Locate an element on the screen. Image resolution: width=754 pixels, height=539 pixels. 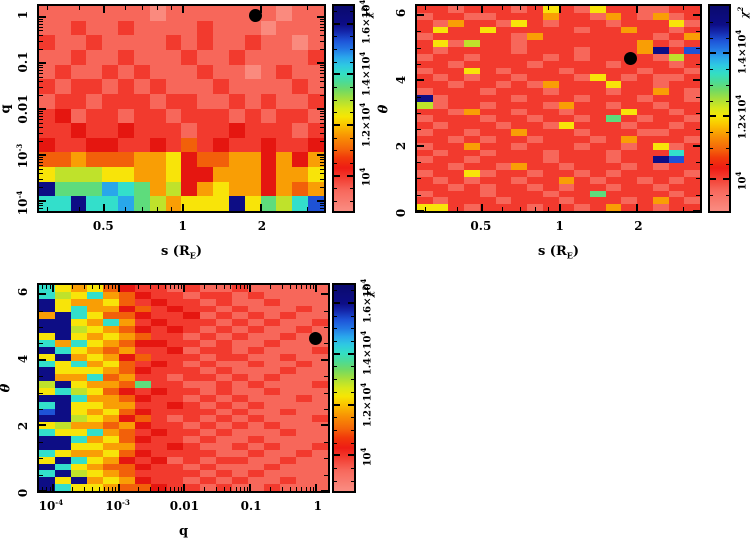
y-tick-label: 10-3 is located at coordinates (22, 155).